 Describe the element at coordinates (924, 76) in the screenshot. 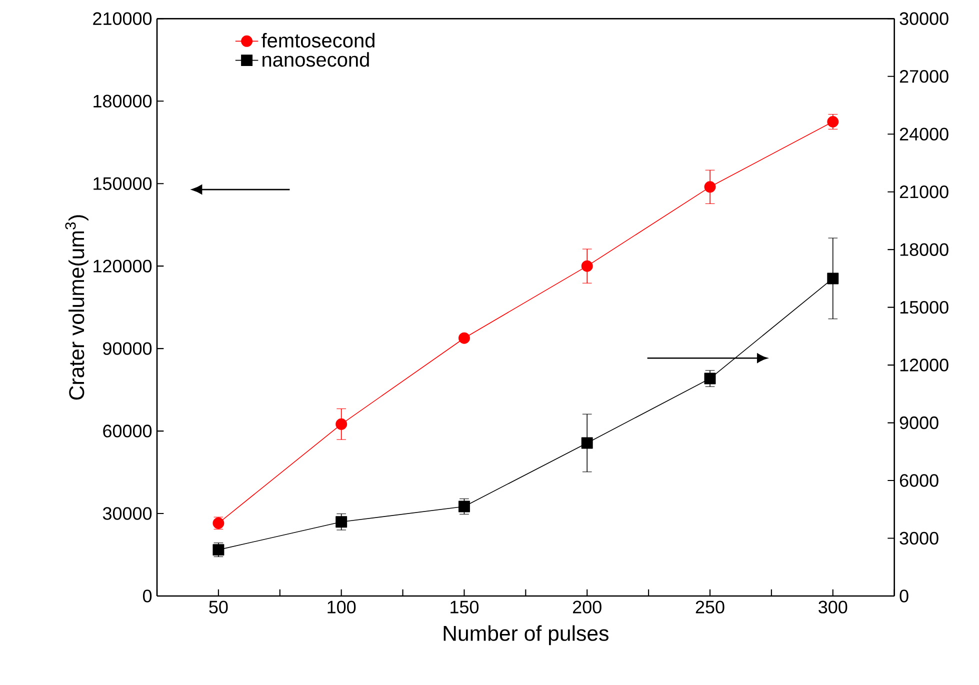

I see `y2-tick-label: 27000` at that location.